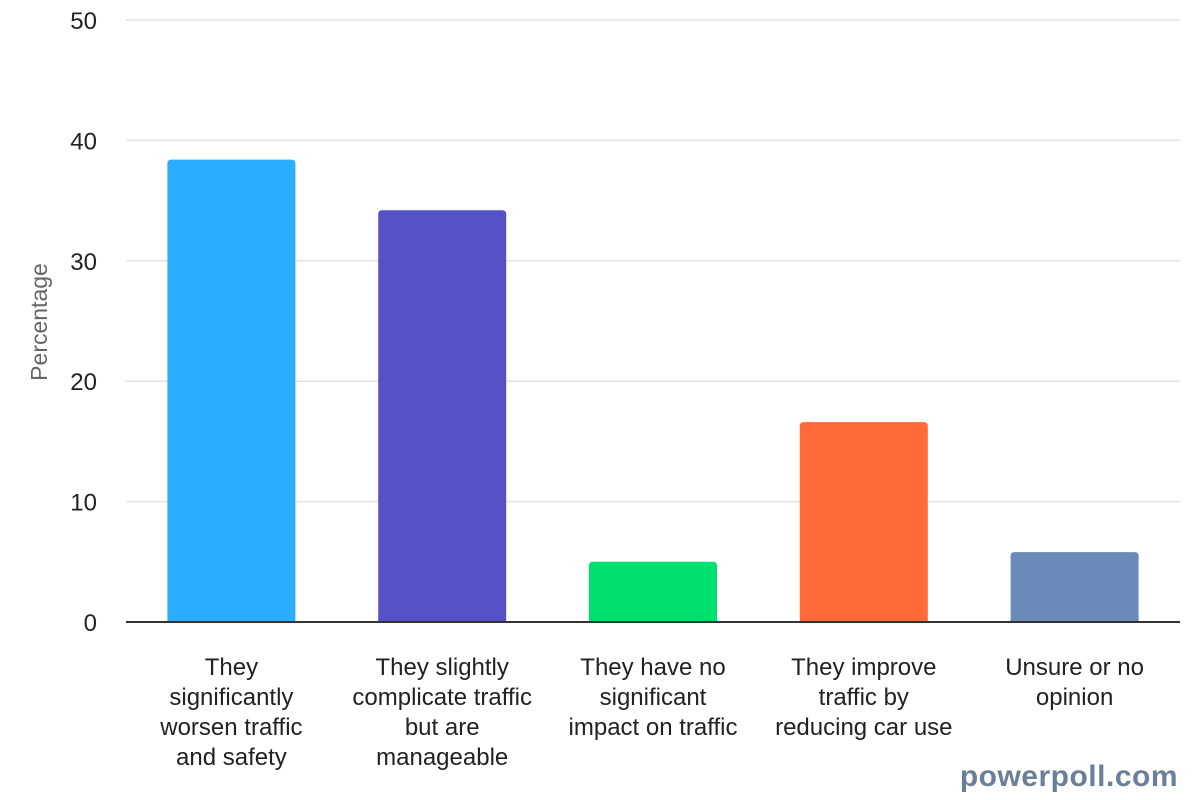 The height and width of the screenshot is (800, 1200). Describe the element at coordinates (90, 623) in the screenshot. I see `y-tick-label: 0` at that location.